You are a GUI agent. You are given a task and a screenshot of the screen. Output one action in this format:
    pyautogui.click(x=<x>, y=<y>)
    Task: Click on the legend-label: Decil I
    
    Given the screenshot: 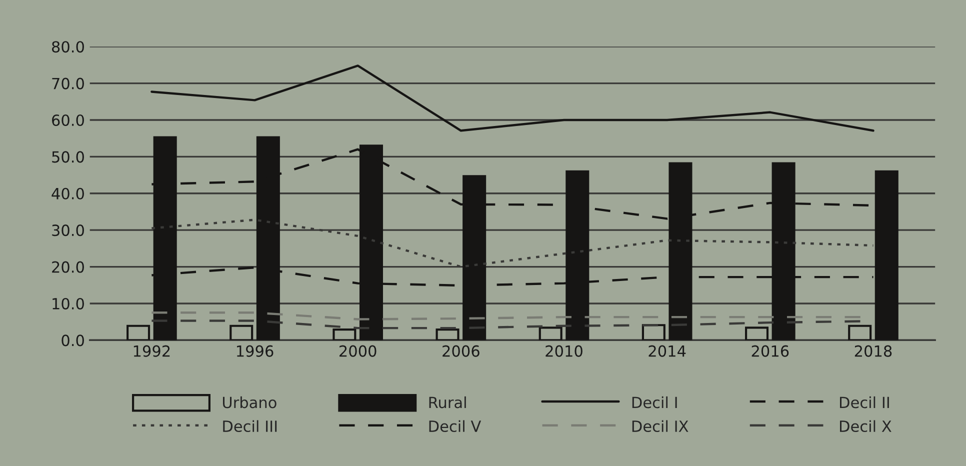 What is the action you would take?
    pyautogui.click(x=654, y=402)
    